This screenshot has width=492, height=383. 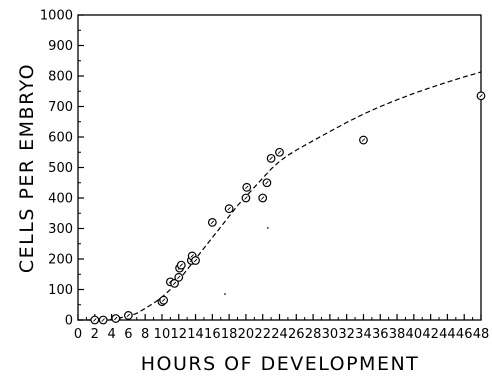 What do you see at coordinates (128, 334) in the screenshot?
I see `x-tick-label: 6` at bounding box center [128, 334].